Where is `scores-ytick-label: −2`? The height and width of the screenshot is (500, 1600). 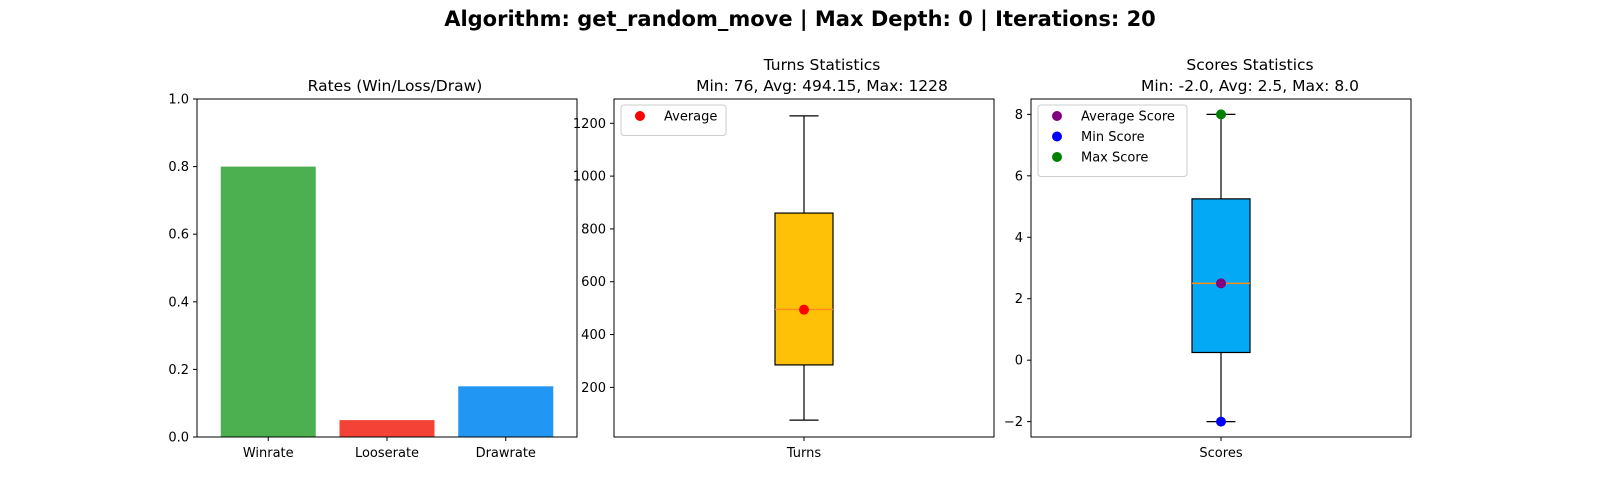
scores-ytick-label: −2 is located at coordinates (1013, 422).